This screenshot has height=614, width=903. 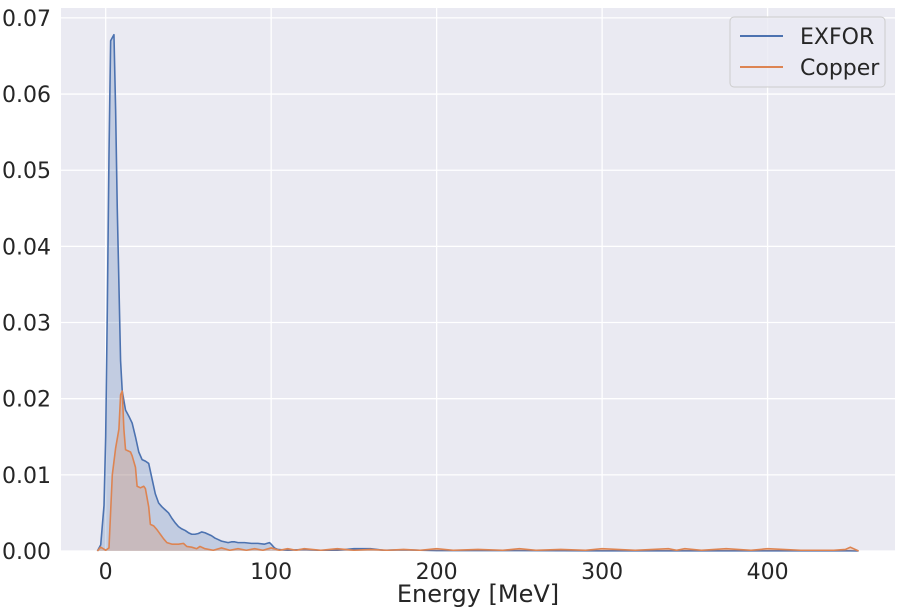 What do you see at coordinates (26, 286) in the screenshot?
I see `y-axis: 0.00 0.01 0.02 0.03 0.04 0.05 0.06 0.07` at bounding box center [26, 286].